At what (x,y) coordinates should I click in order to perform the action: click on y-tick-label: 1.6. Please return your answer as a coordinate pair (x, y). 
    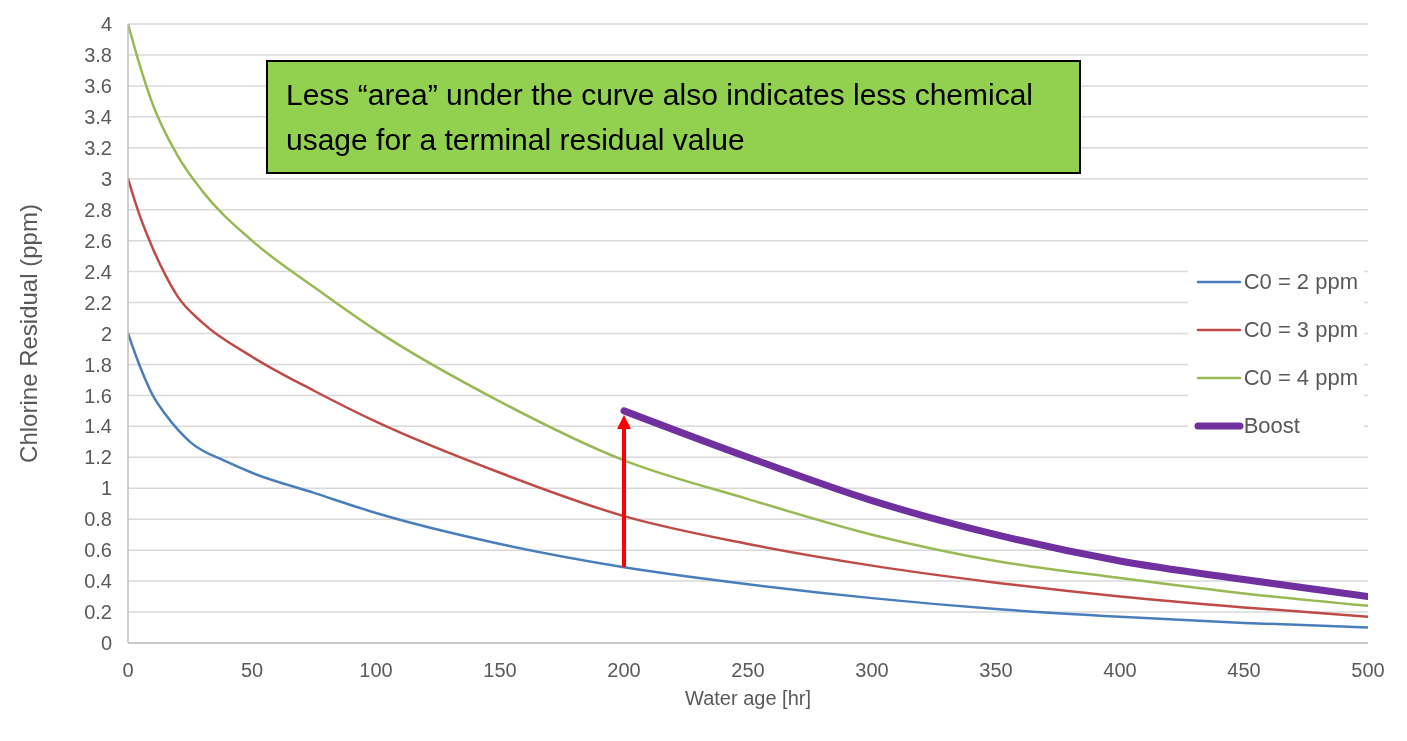
    Looking at the image, I should click on (98, 395).